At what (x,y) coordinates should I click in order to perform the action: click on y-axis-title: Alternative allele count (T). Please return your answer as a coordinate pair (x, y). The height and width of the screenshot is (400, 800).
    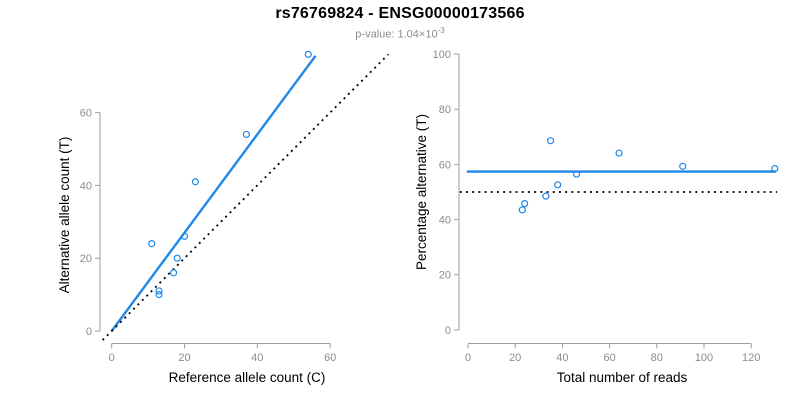
    Looking at the image, I should click on (64, 215).